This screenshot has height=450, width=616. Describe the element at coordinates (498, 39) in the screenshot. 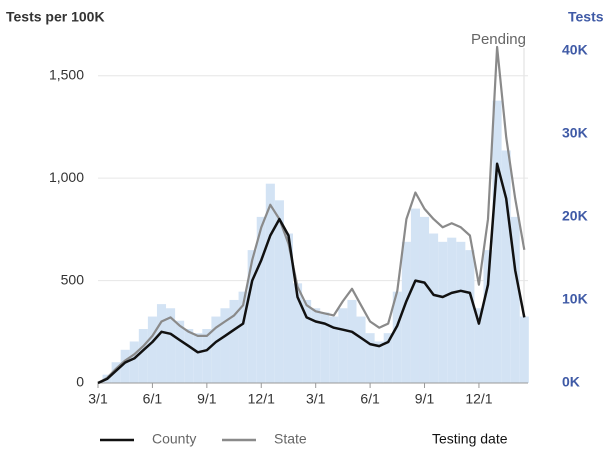

I see `annotation: Pending` at that location.